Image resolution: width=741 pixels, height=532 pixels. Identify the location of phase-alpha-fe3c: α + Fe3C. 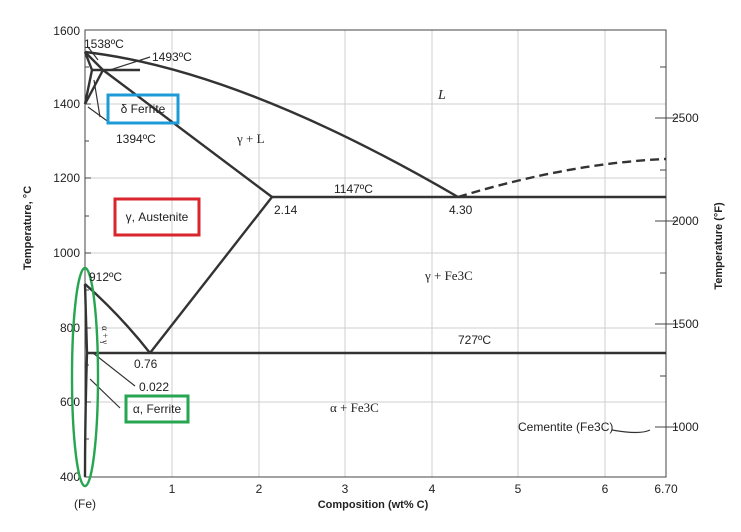
(354, 407).